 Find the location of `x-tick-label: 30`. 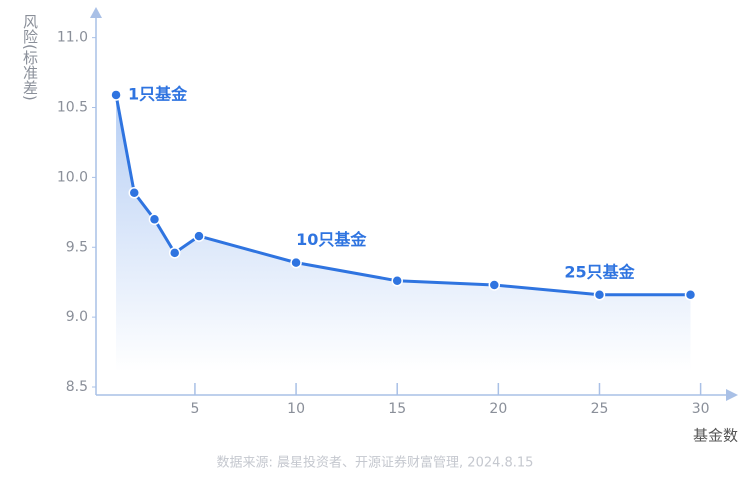

x-tick-label: 30 is located at coordinates (701, 409).